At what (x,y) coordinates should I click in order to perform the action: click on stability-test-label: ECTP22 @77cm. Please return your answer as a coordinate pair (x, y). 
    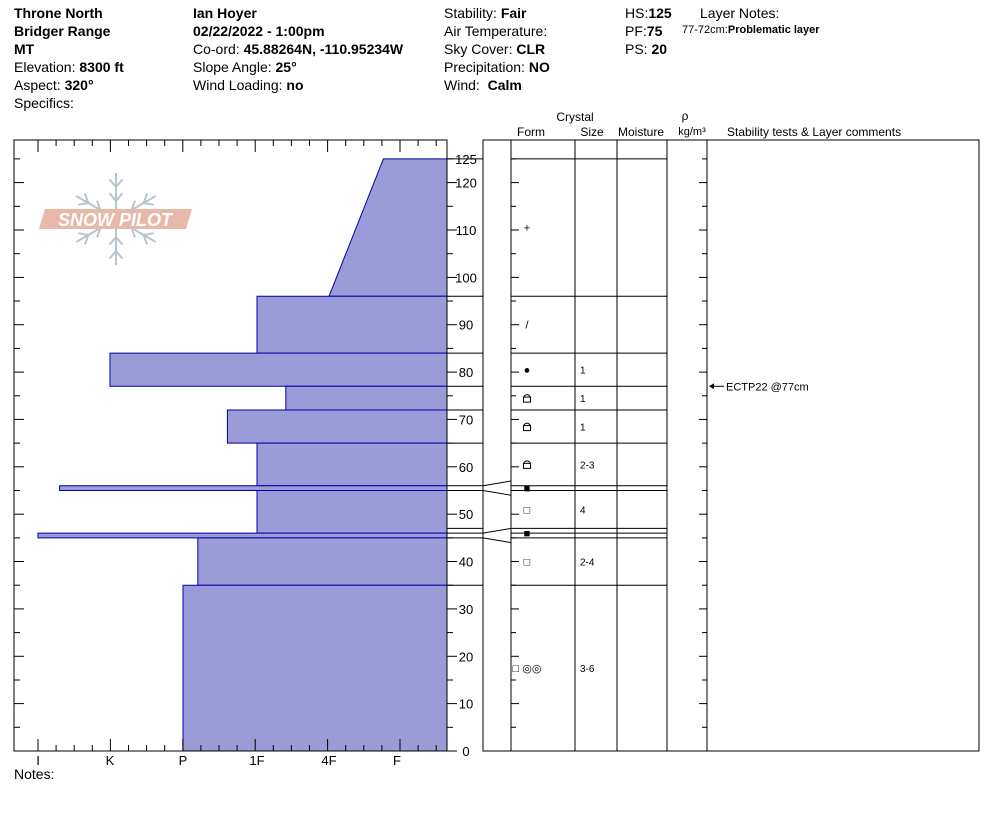
    Looking at the image, I should click on (767, 387).